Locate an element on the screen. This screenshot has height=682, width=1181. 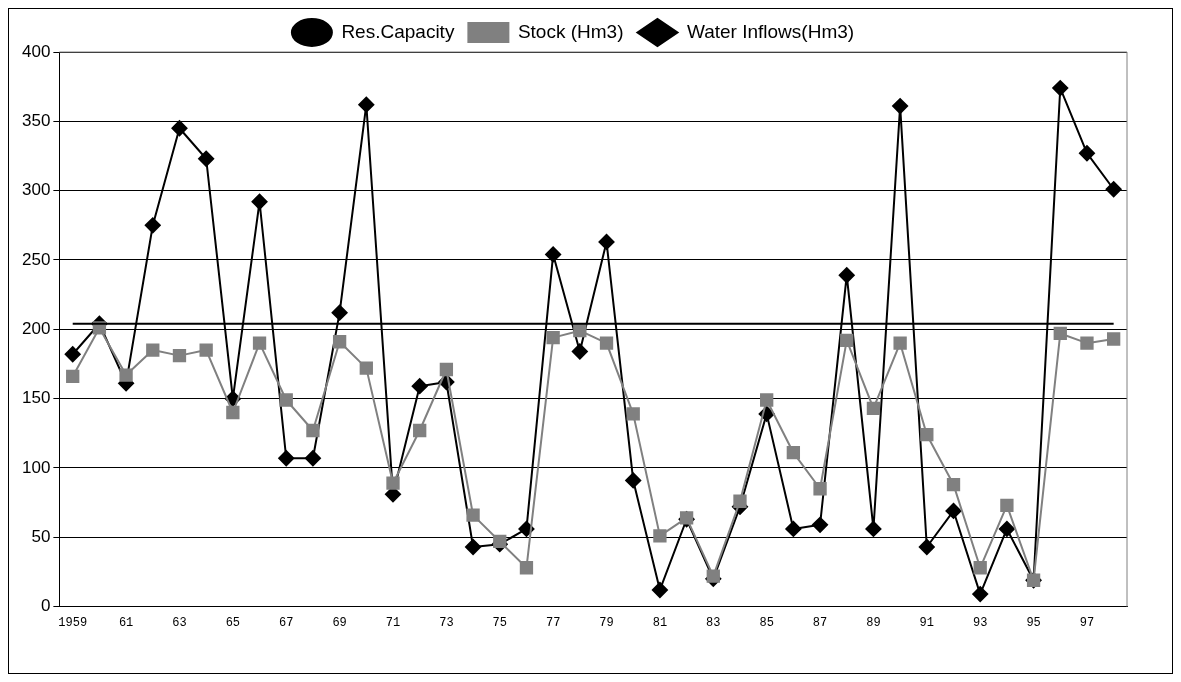
x-tick-label: 69 is located at coordinates (339, 622).